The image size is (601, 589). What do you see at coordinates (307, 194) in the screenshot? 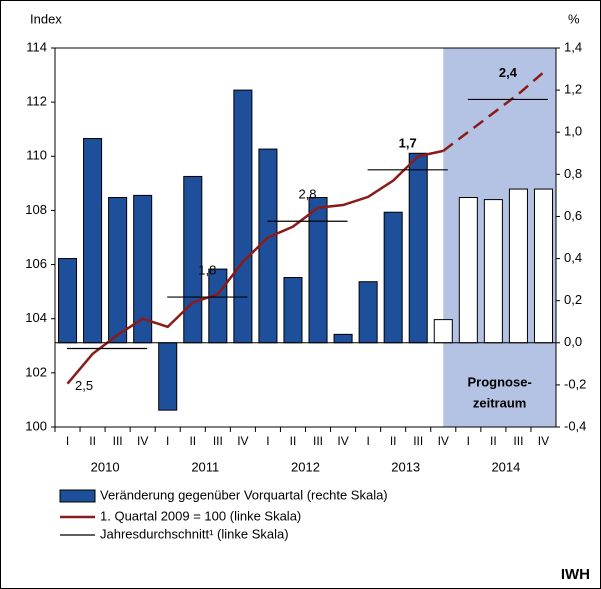
I see `annual-growth-label: 2,8` at bounding box center [307, 194].